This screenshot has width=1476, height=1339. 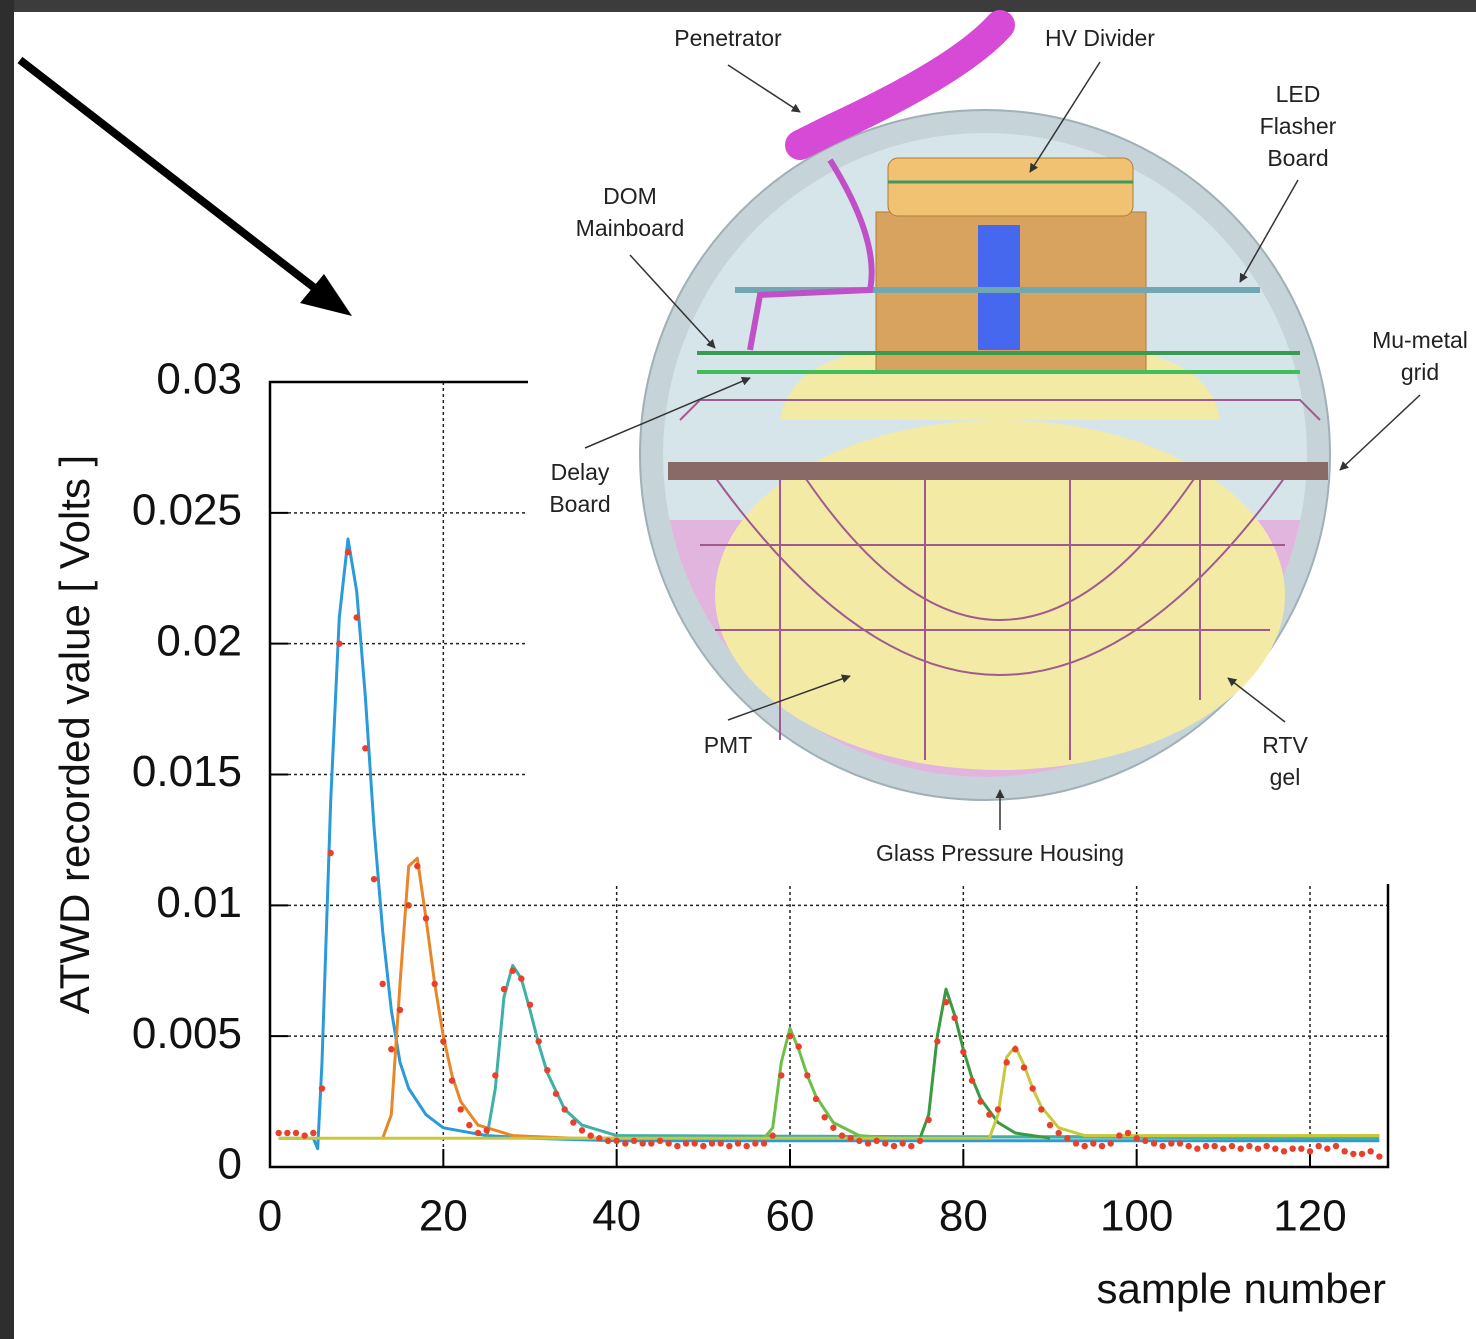 What do you see at coordinates (984, 1063) in the screenshot?
I see `fit-curve` at bounding box center [984, 1063].